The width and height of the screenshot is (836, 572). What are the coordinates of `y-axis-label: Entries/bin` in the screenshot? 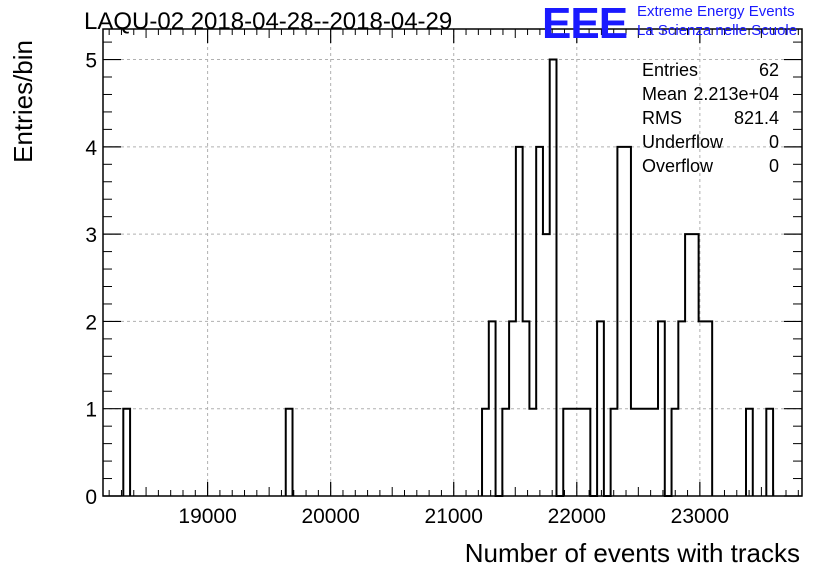 It's located at (23, 101).